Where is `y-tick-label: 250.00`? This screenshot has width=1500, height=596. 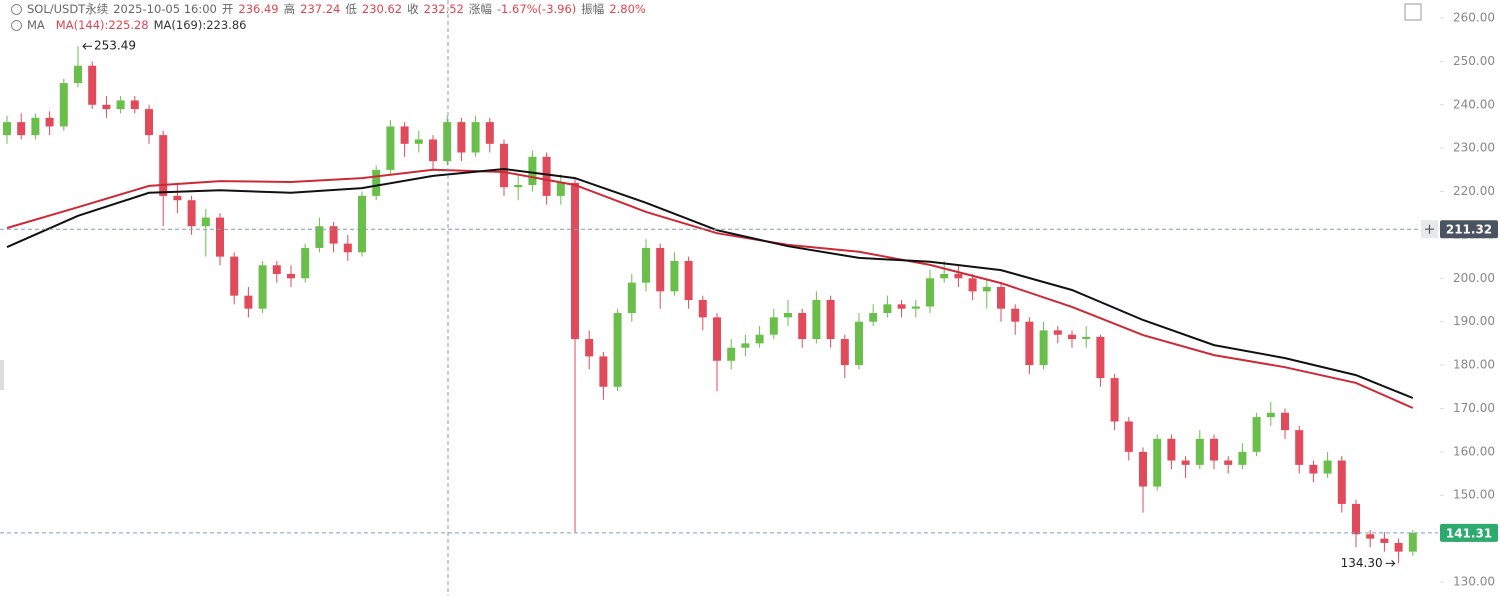 y-tick-label: 250.00 is located at coordinates (1474, 61).